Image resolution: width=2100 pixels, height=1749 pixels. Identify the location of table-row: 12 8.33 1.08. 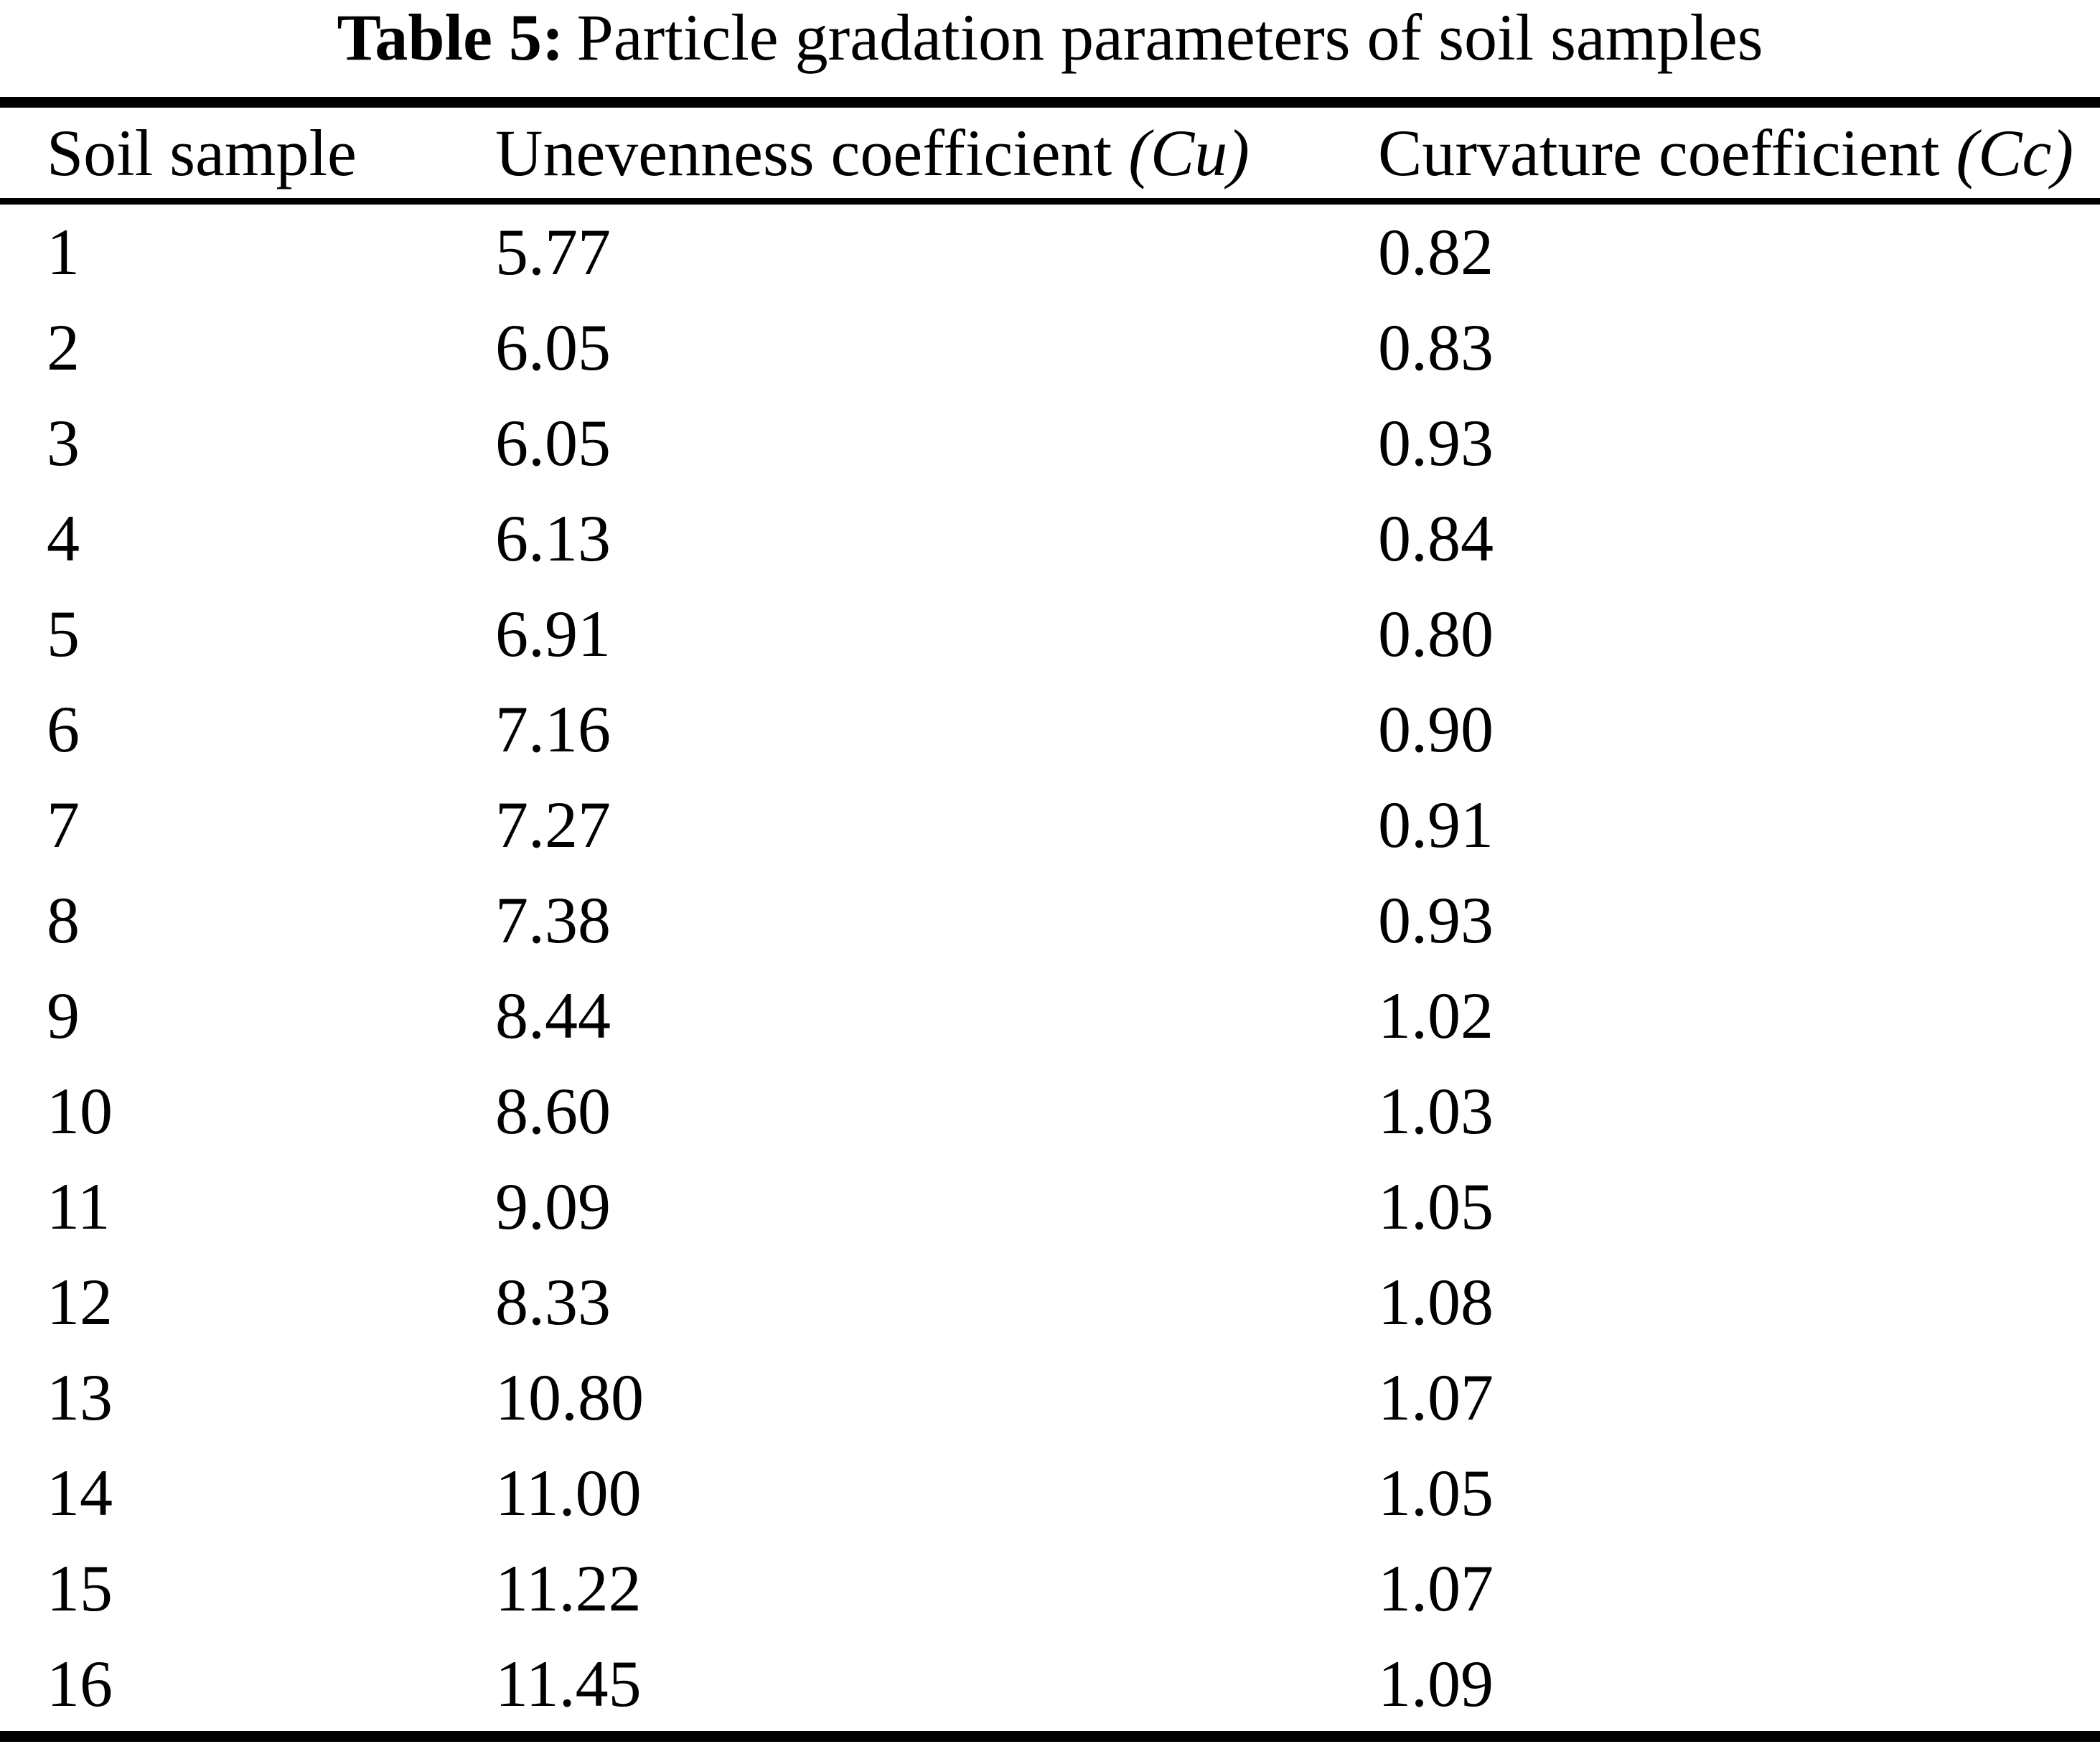
(1050, 1301).